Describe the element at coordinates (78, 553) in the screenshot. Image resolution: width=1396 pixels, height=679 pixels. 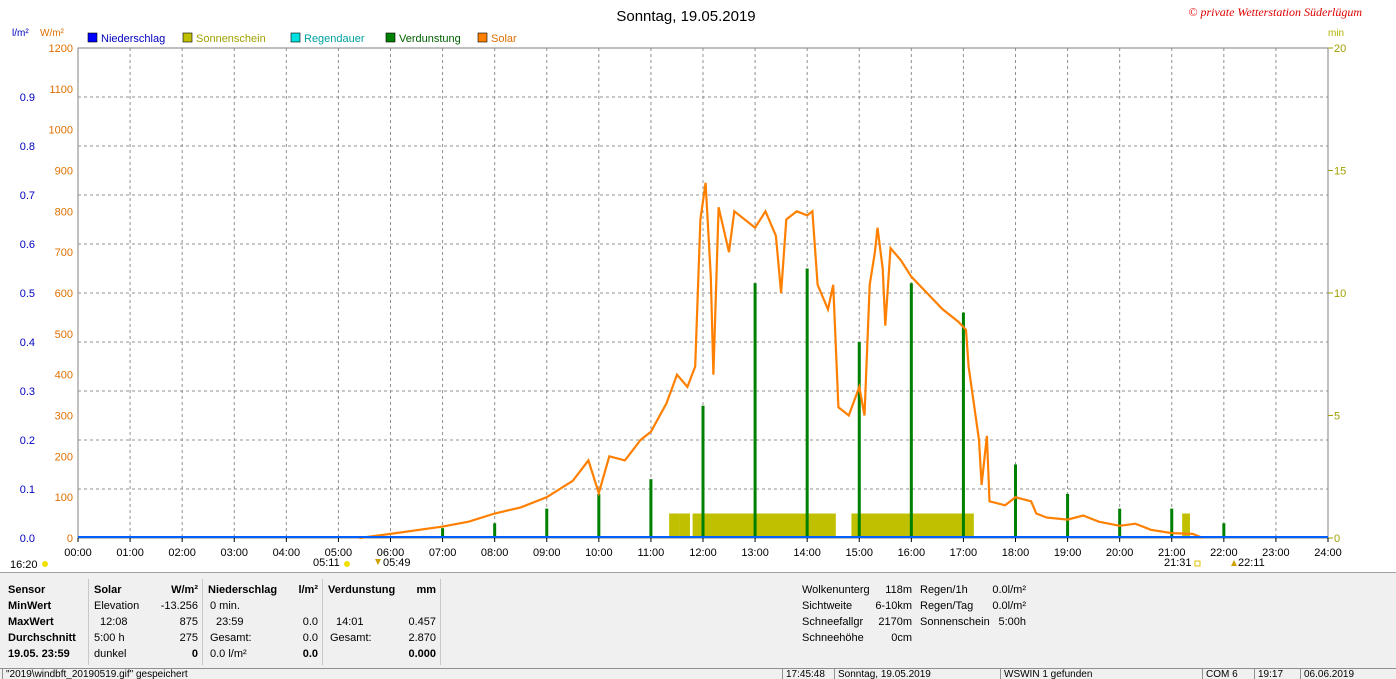
I see `x-tick-label: 00:00` at that location.